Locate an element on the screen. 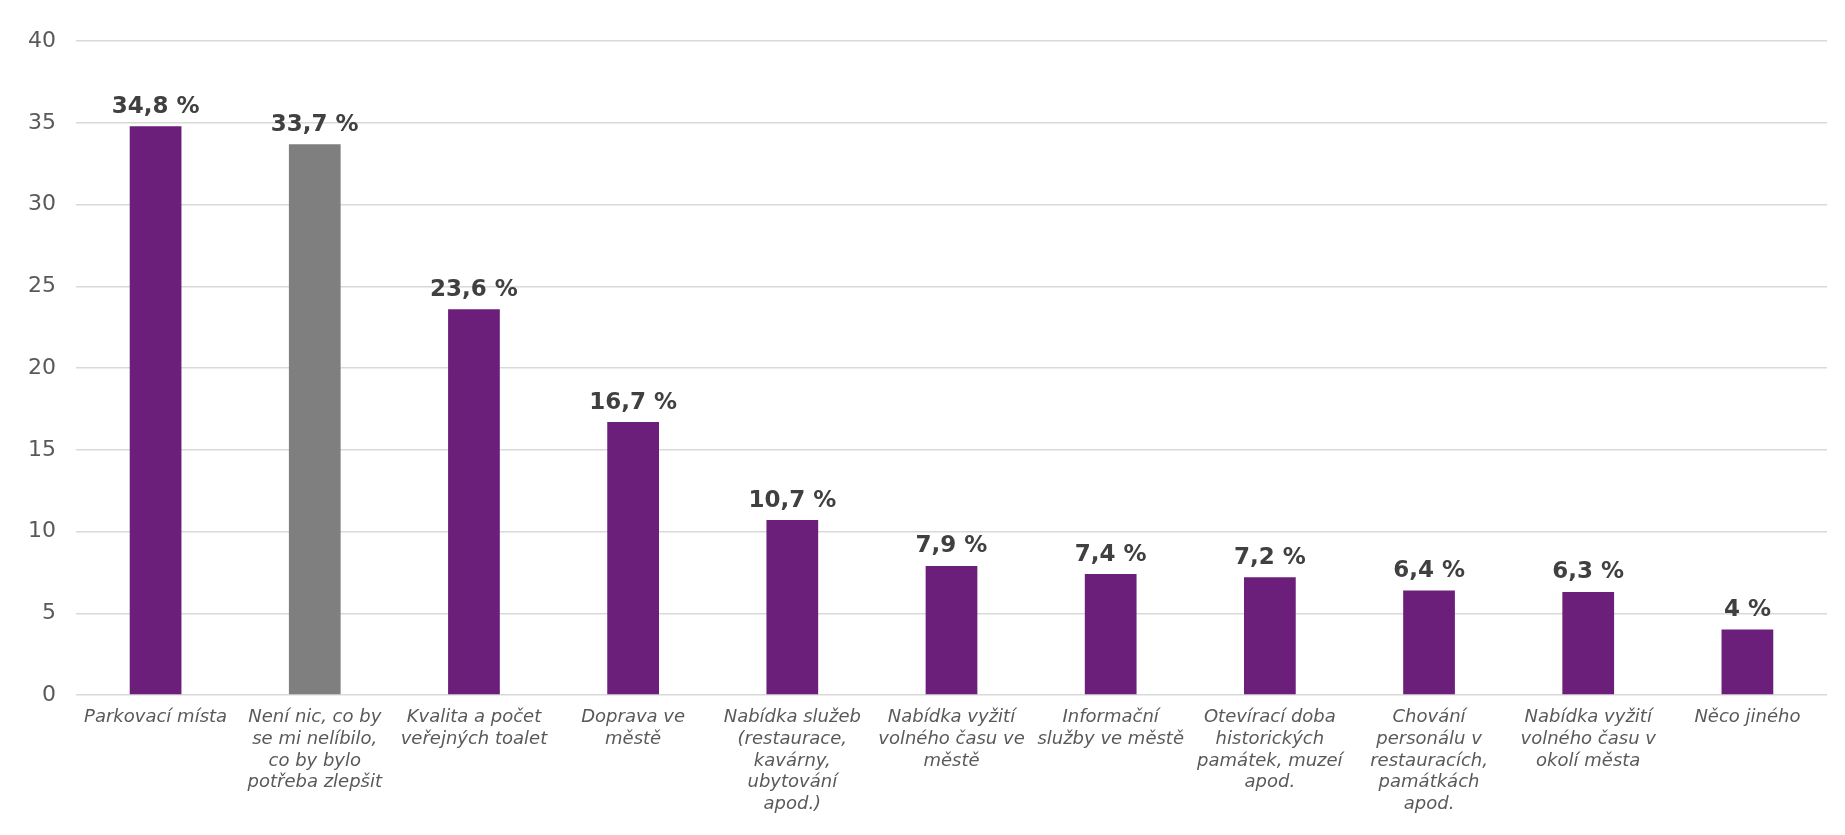 Image resolution: width=1845 pixels, height=835 pixels. x-tick-label: Nabídka služeb (restaurace, kavárny, ubytování apod.) is located at coordinates (792, 759).